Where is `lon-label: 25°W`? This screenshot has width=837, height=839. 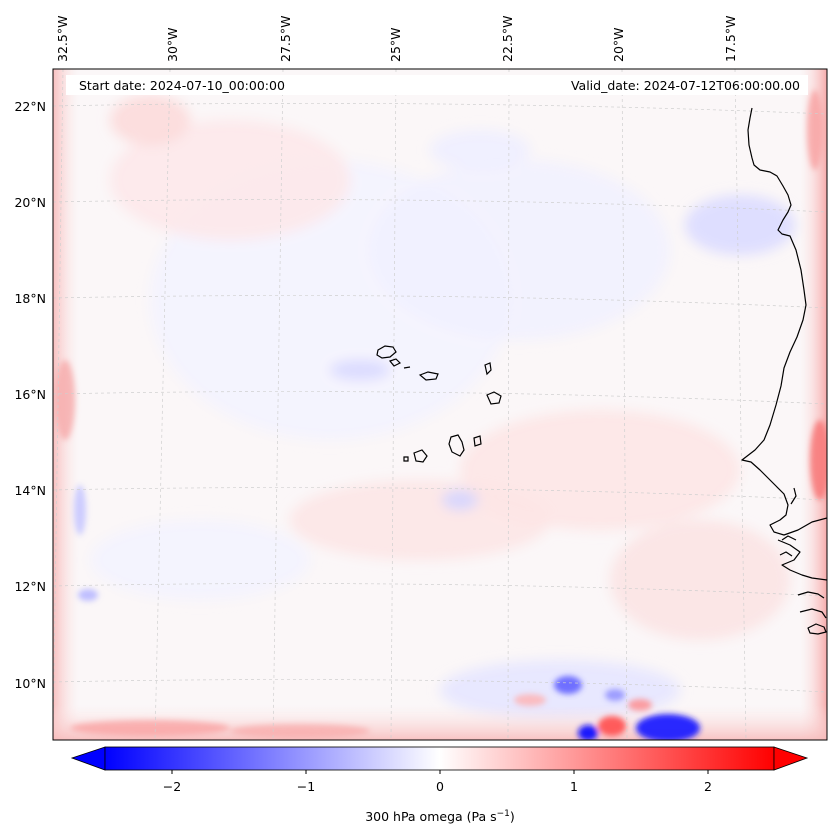 lon-label: 25°W is located at coordinates (395, 44).